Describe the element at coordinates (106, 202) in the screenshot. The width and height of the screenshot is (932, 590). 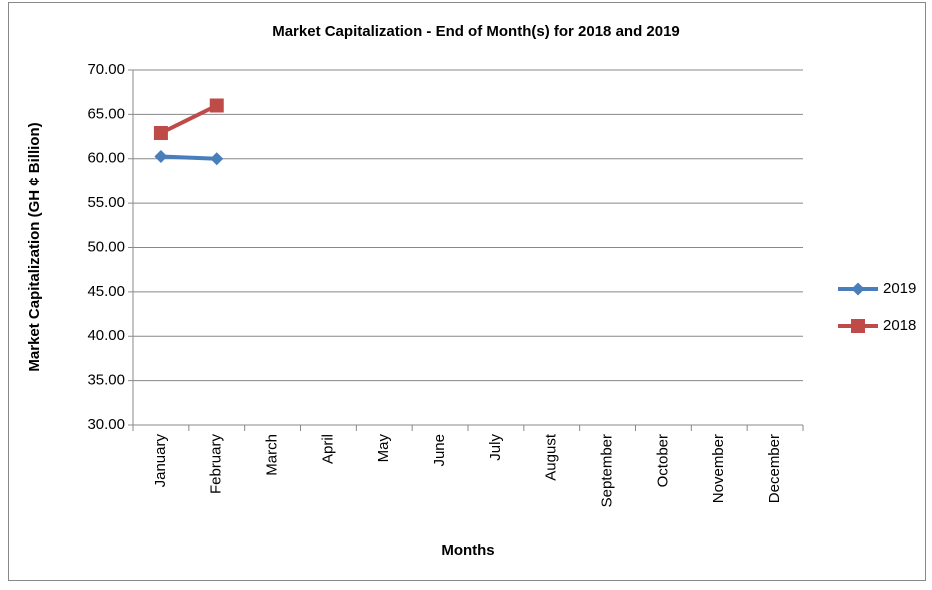
I see `y-tick-label: 55.00` at that location.